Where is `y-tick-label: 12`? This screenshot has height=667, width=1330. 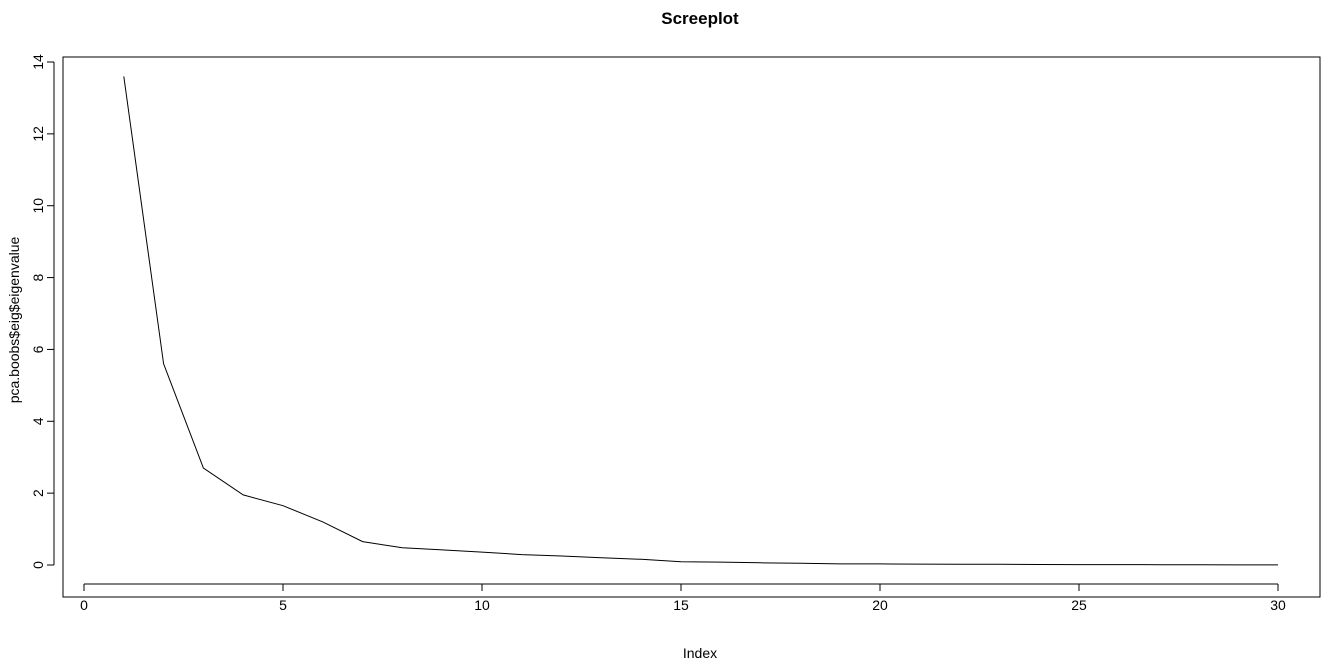 y-tick-label: 12 is located at coordinates (38, 134).